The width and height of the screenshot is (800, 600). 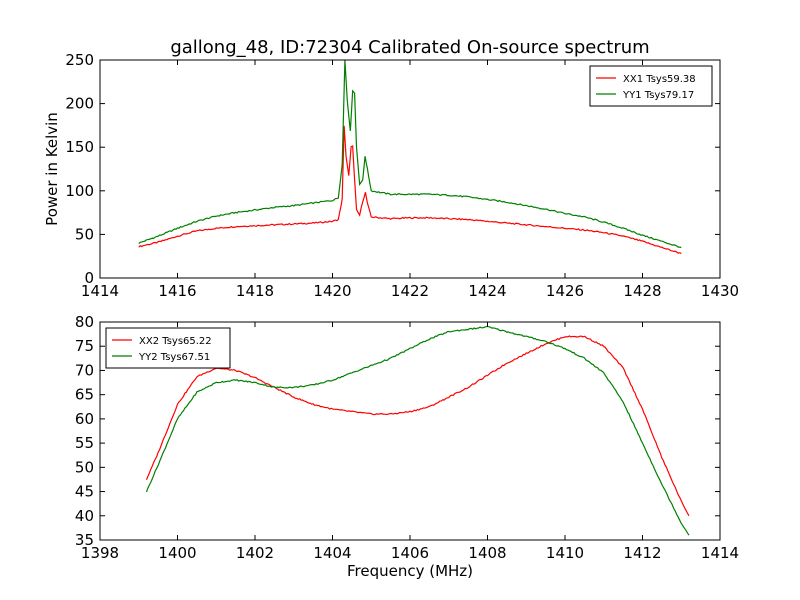 I want to click on y-tick-label: 80, so click(x=84, y=322).